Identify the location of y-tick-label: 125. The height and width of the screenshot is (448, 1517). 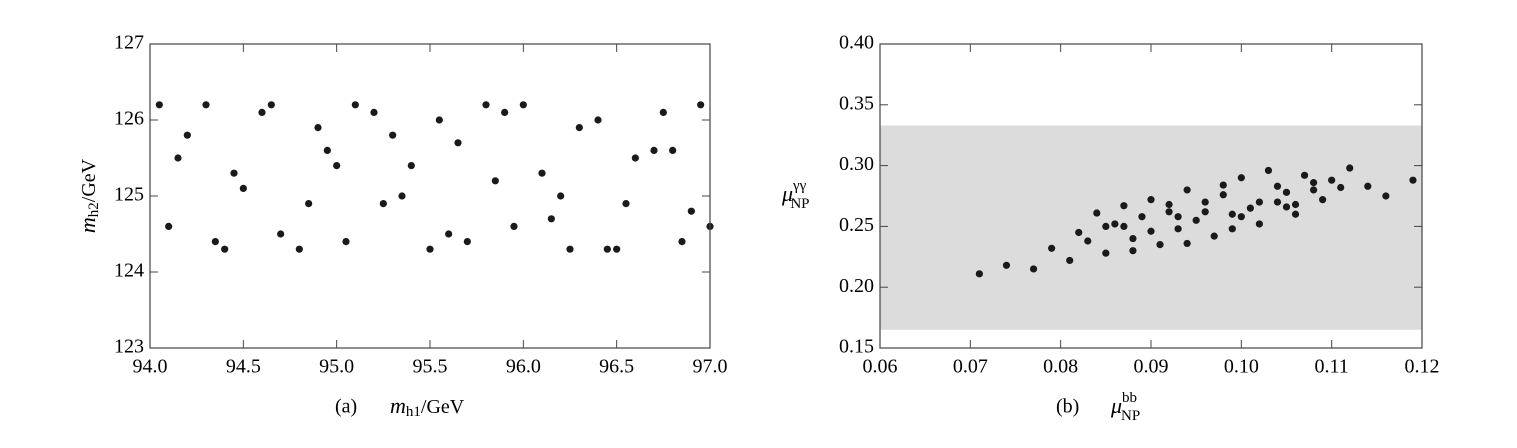
(129, 195).